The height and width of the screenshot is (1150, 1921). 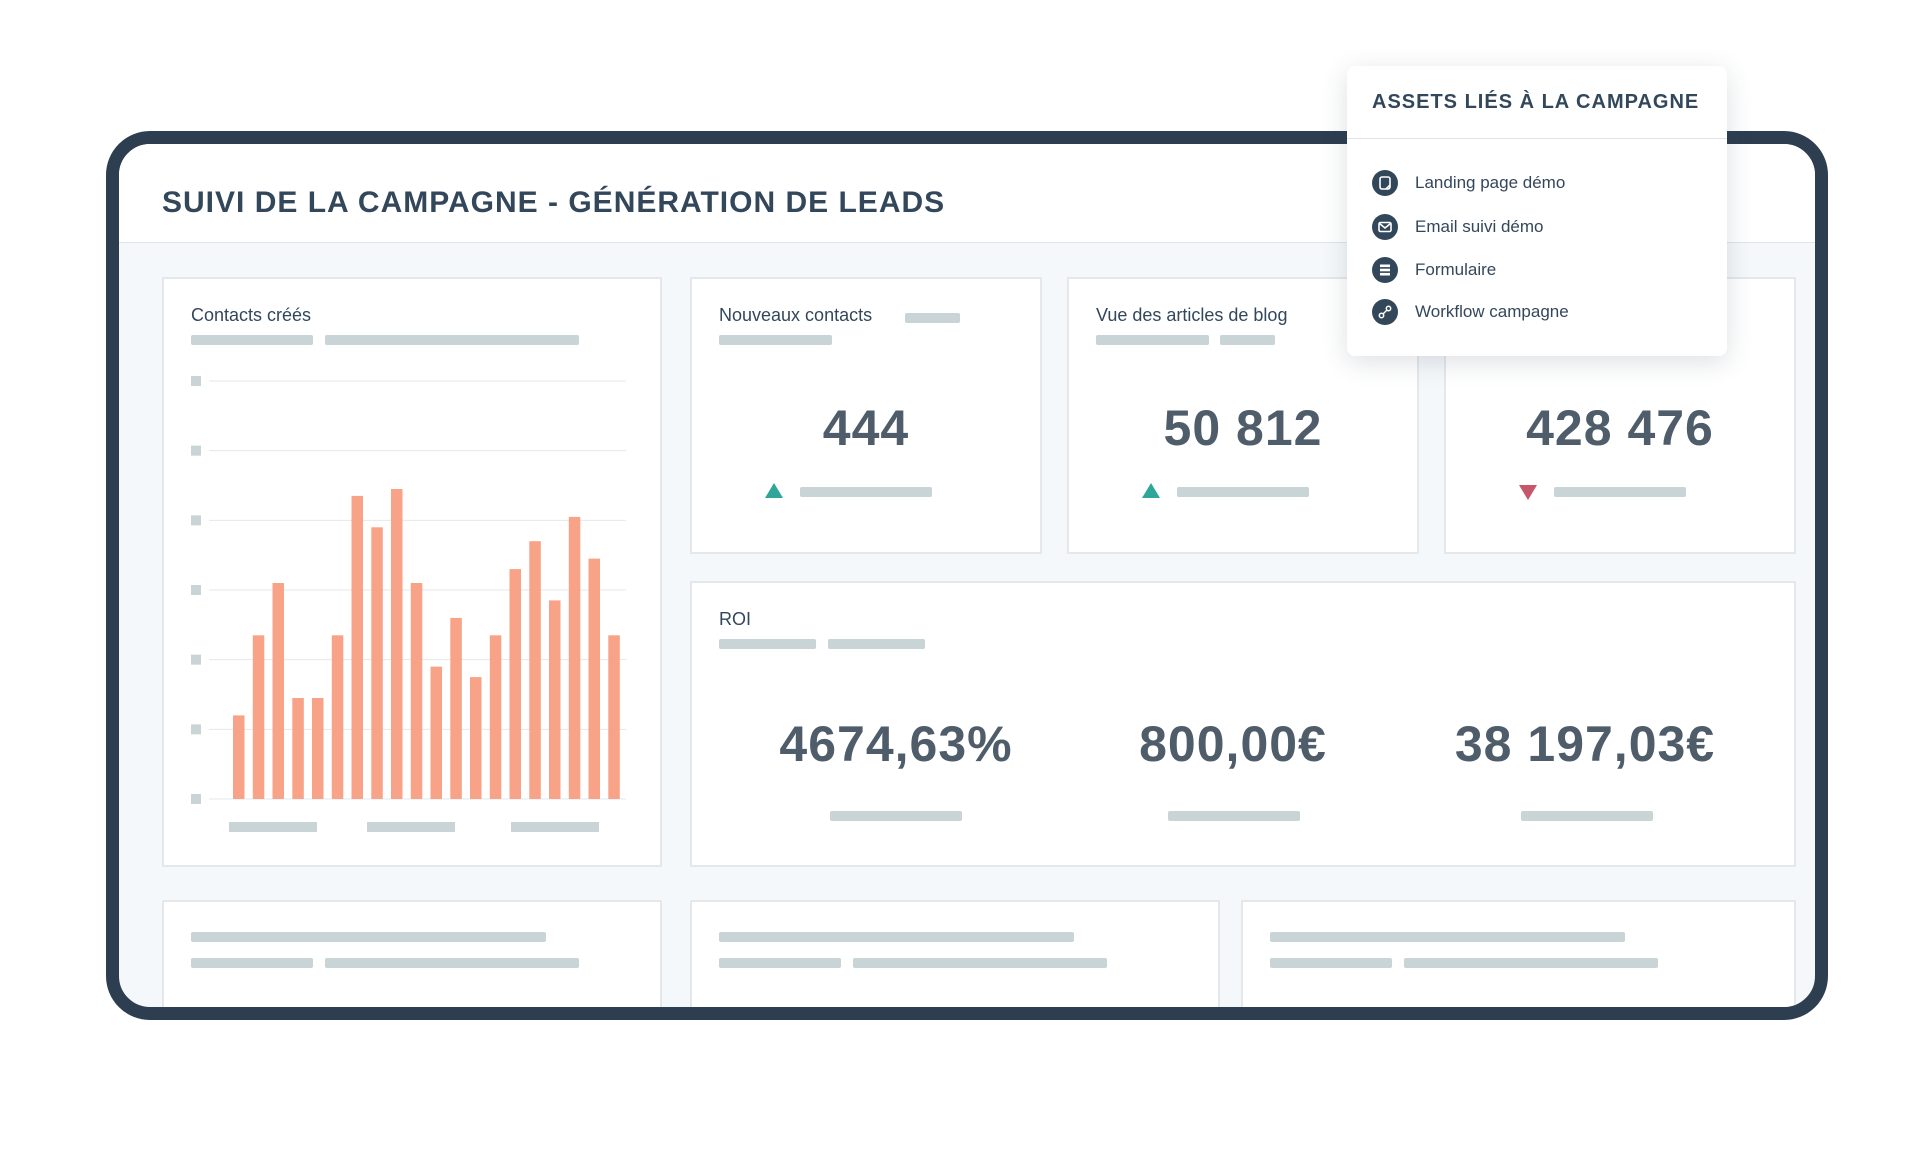 What do you see at coordinates (1537, 138) in the screenshot?
I see `divider` at bounding box center [1537, 138].